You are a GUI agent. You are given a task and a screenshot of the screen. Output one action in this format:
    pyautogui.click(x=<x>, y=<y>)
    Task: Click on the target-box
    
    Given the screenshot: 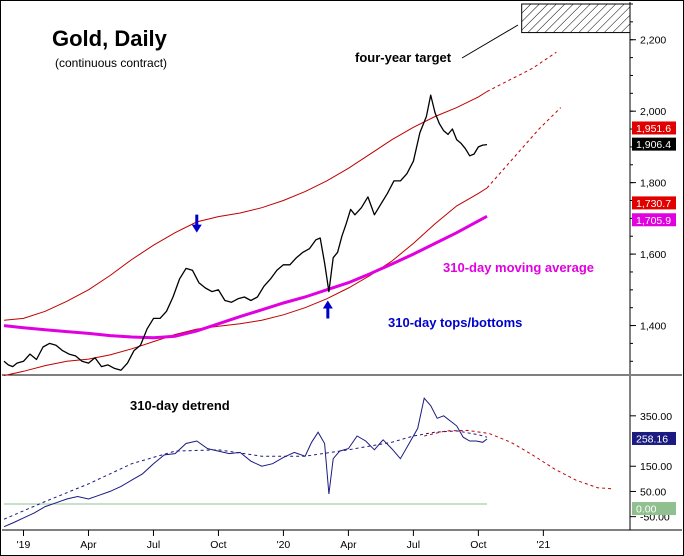 What is the action you would take?
    pyautogui.click(x=576, y=18)
    